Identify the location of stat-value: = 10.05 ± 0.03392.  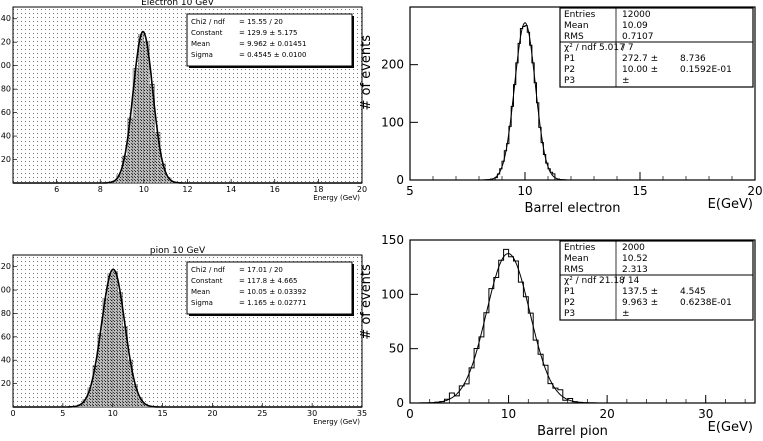
(272, 292).